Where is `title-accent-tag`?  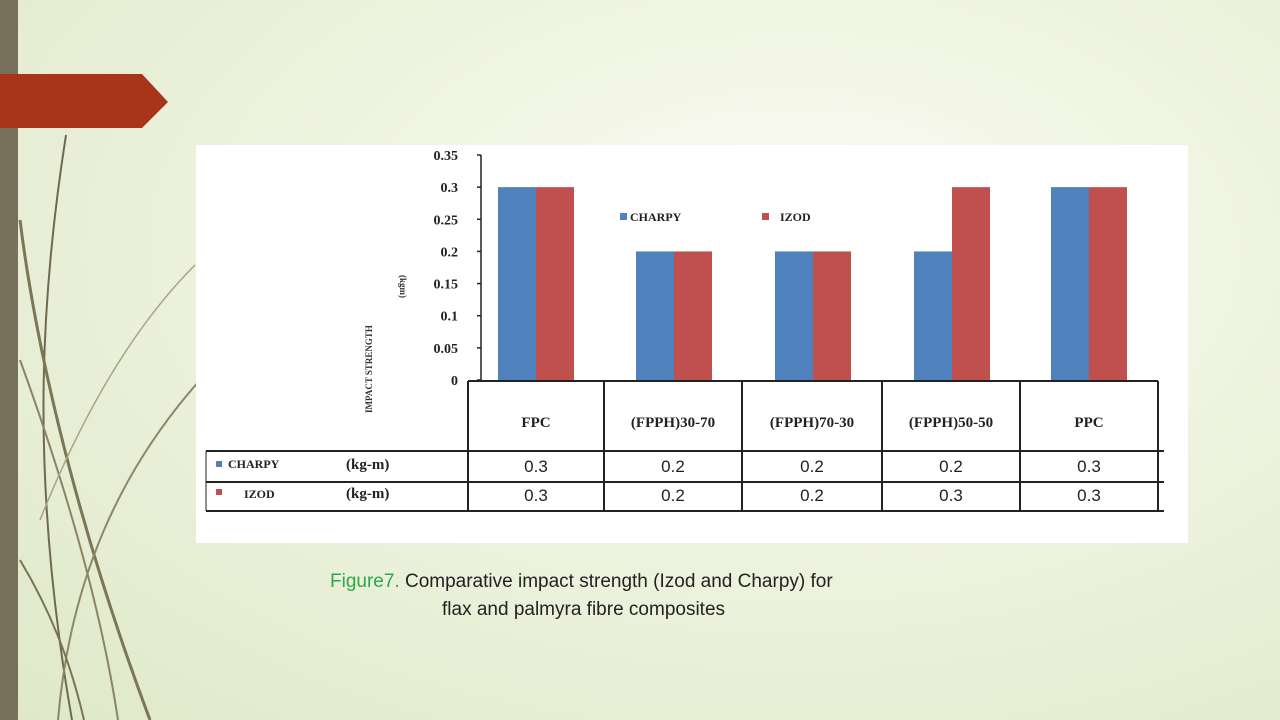
title-accent-tag is located at coordinates (84, 101).